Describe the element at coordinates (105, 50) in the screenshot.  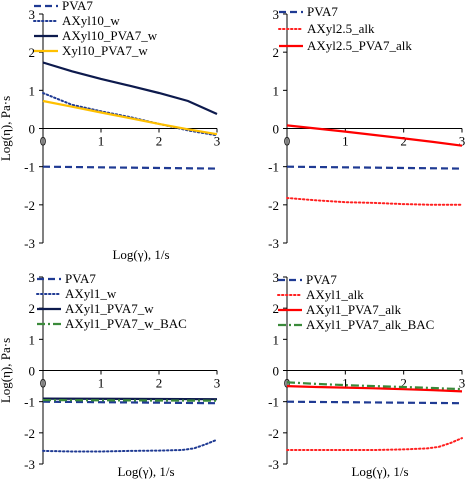
I see `legend-entry: Xyl10_PVA7_w` at that location.